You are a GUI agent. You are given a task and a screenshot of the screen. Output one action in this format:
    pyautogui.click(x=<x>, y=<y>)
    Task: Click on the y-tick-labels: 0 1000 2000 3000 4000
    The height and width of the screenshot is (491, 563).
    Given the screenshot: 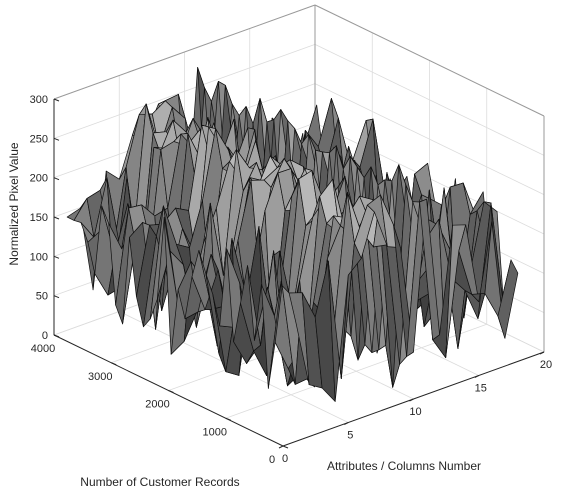 What is the action you would take?
    pyautogui.click(x=153, y=404)
    